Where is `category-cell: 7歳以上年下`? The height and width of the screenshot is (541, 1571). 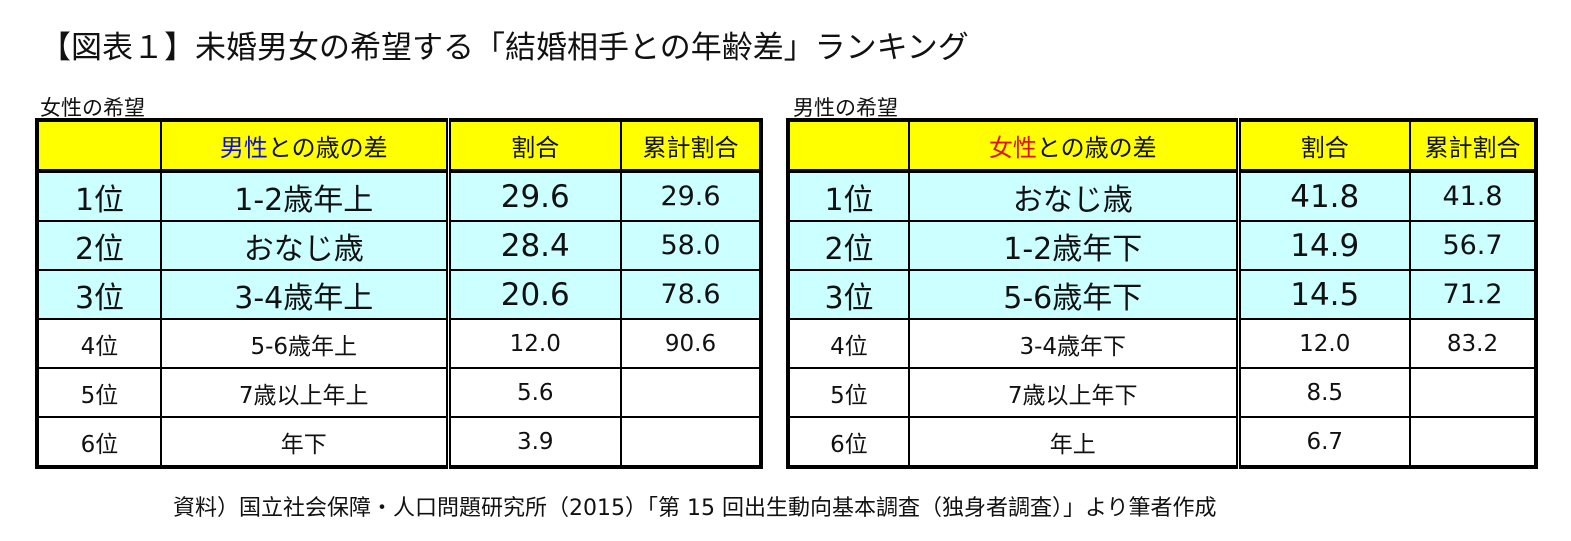 category-cell: 7歳以上年下 is located at coordinates (1073, 392).